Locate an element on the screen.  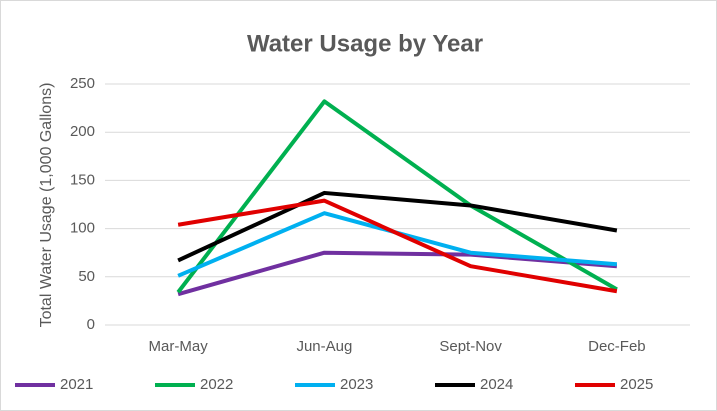
x-tick-label: Dec-Feb is located at coordinates (617, 346).